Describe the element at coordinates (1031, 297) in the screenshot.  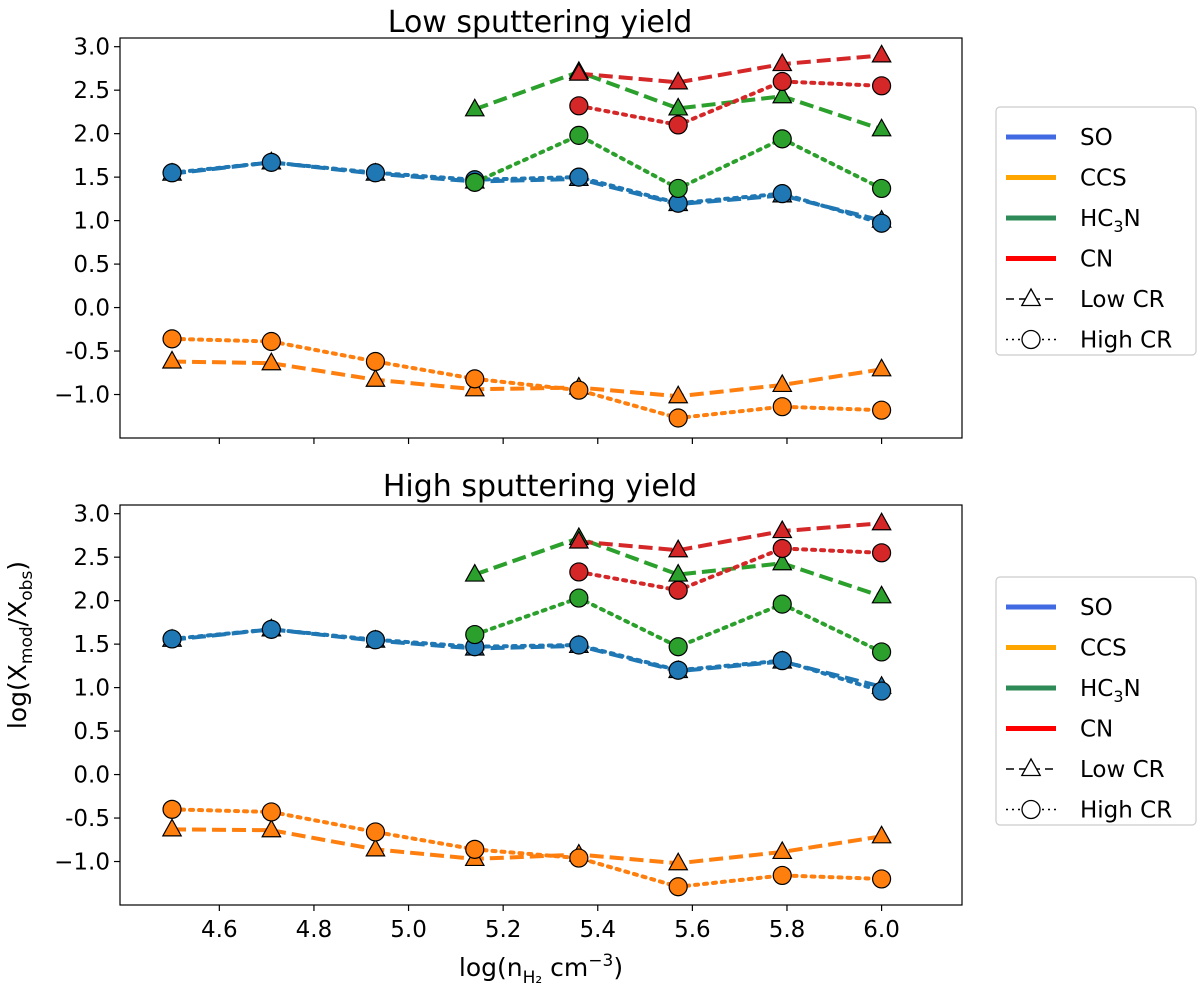
I see `legend-triangle-icon` at that location.